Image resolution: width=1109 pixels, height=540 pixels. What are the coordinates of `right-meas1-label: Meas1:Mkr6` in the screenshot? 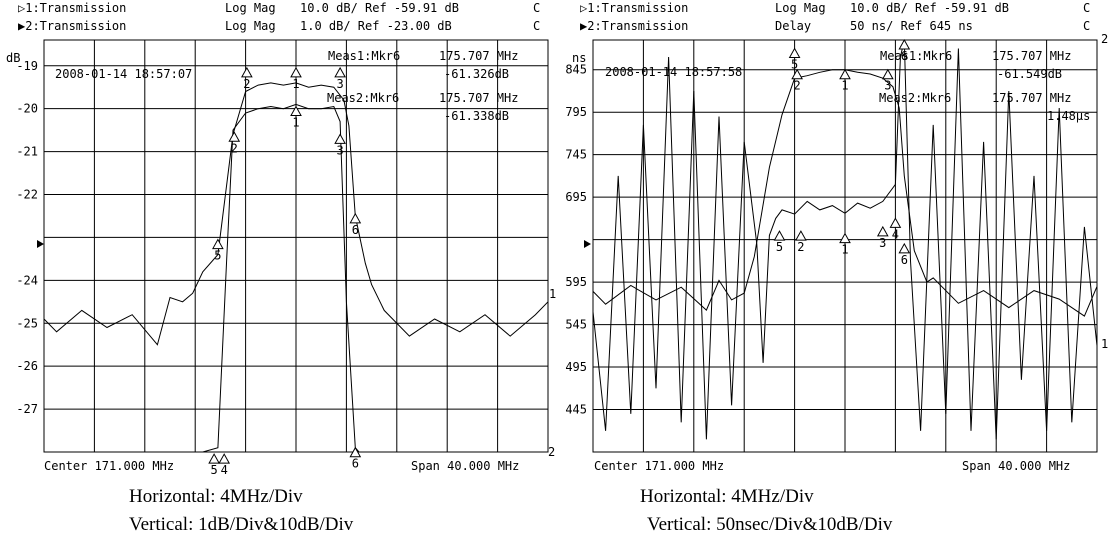 It's located at (916, 56).